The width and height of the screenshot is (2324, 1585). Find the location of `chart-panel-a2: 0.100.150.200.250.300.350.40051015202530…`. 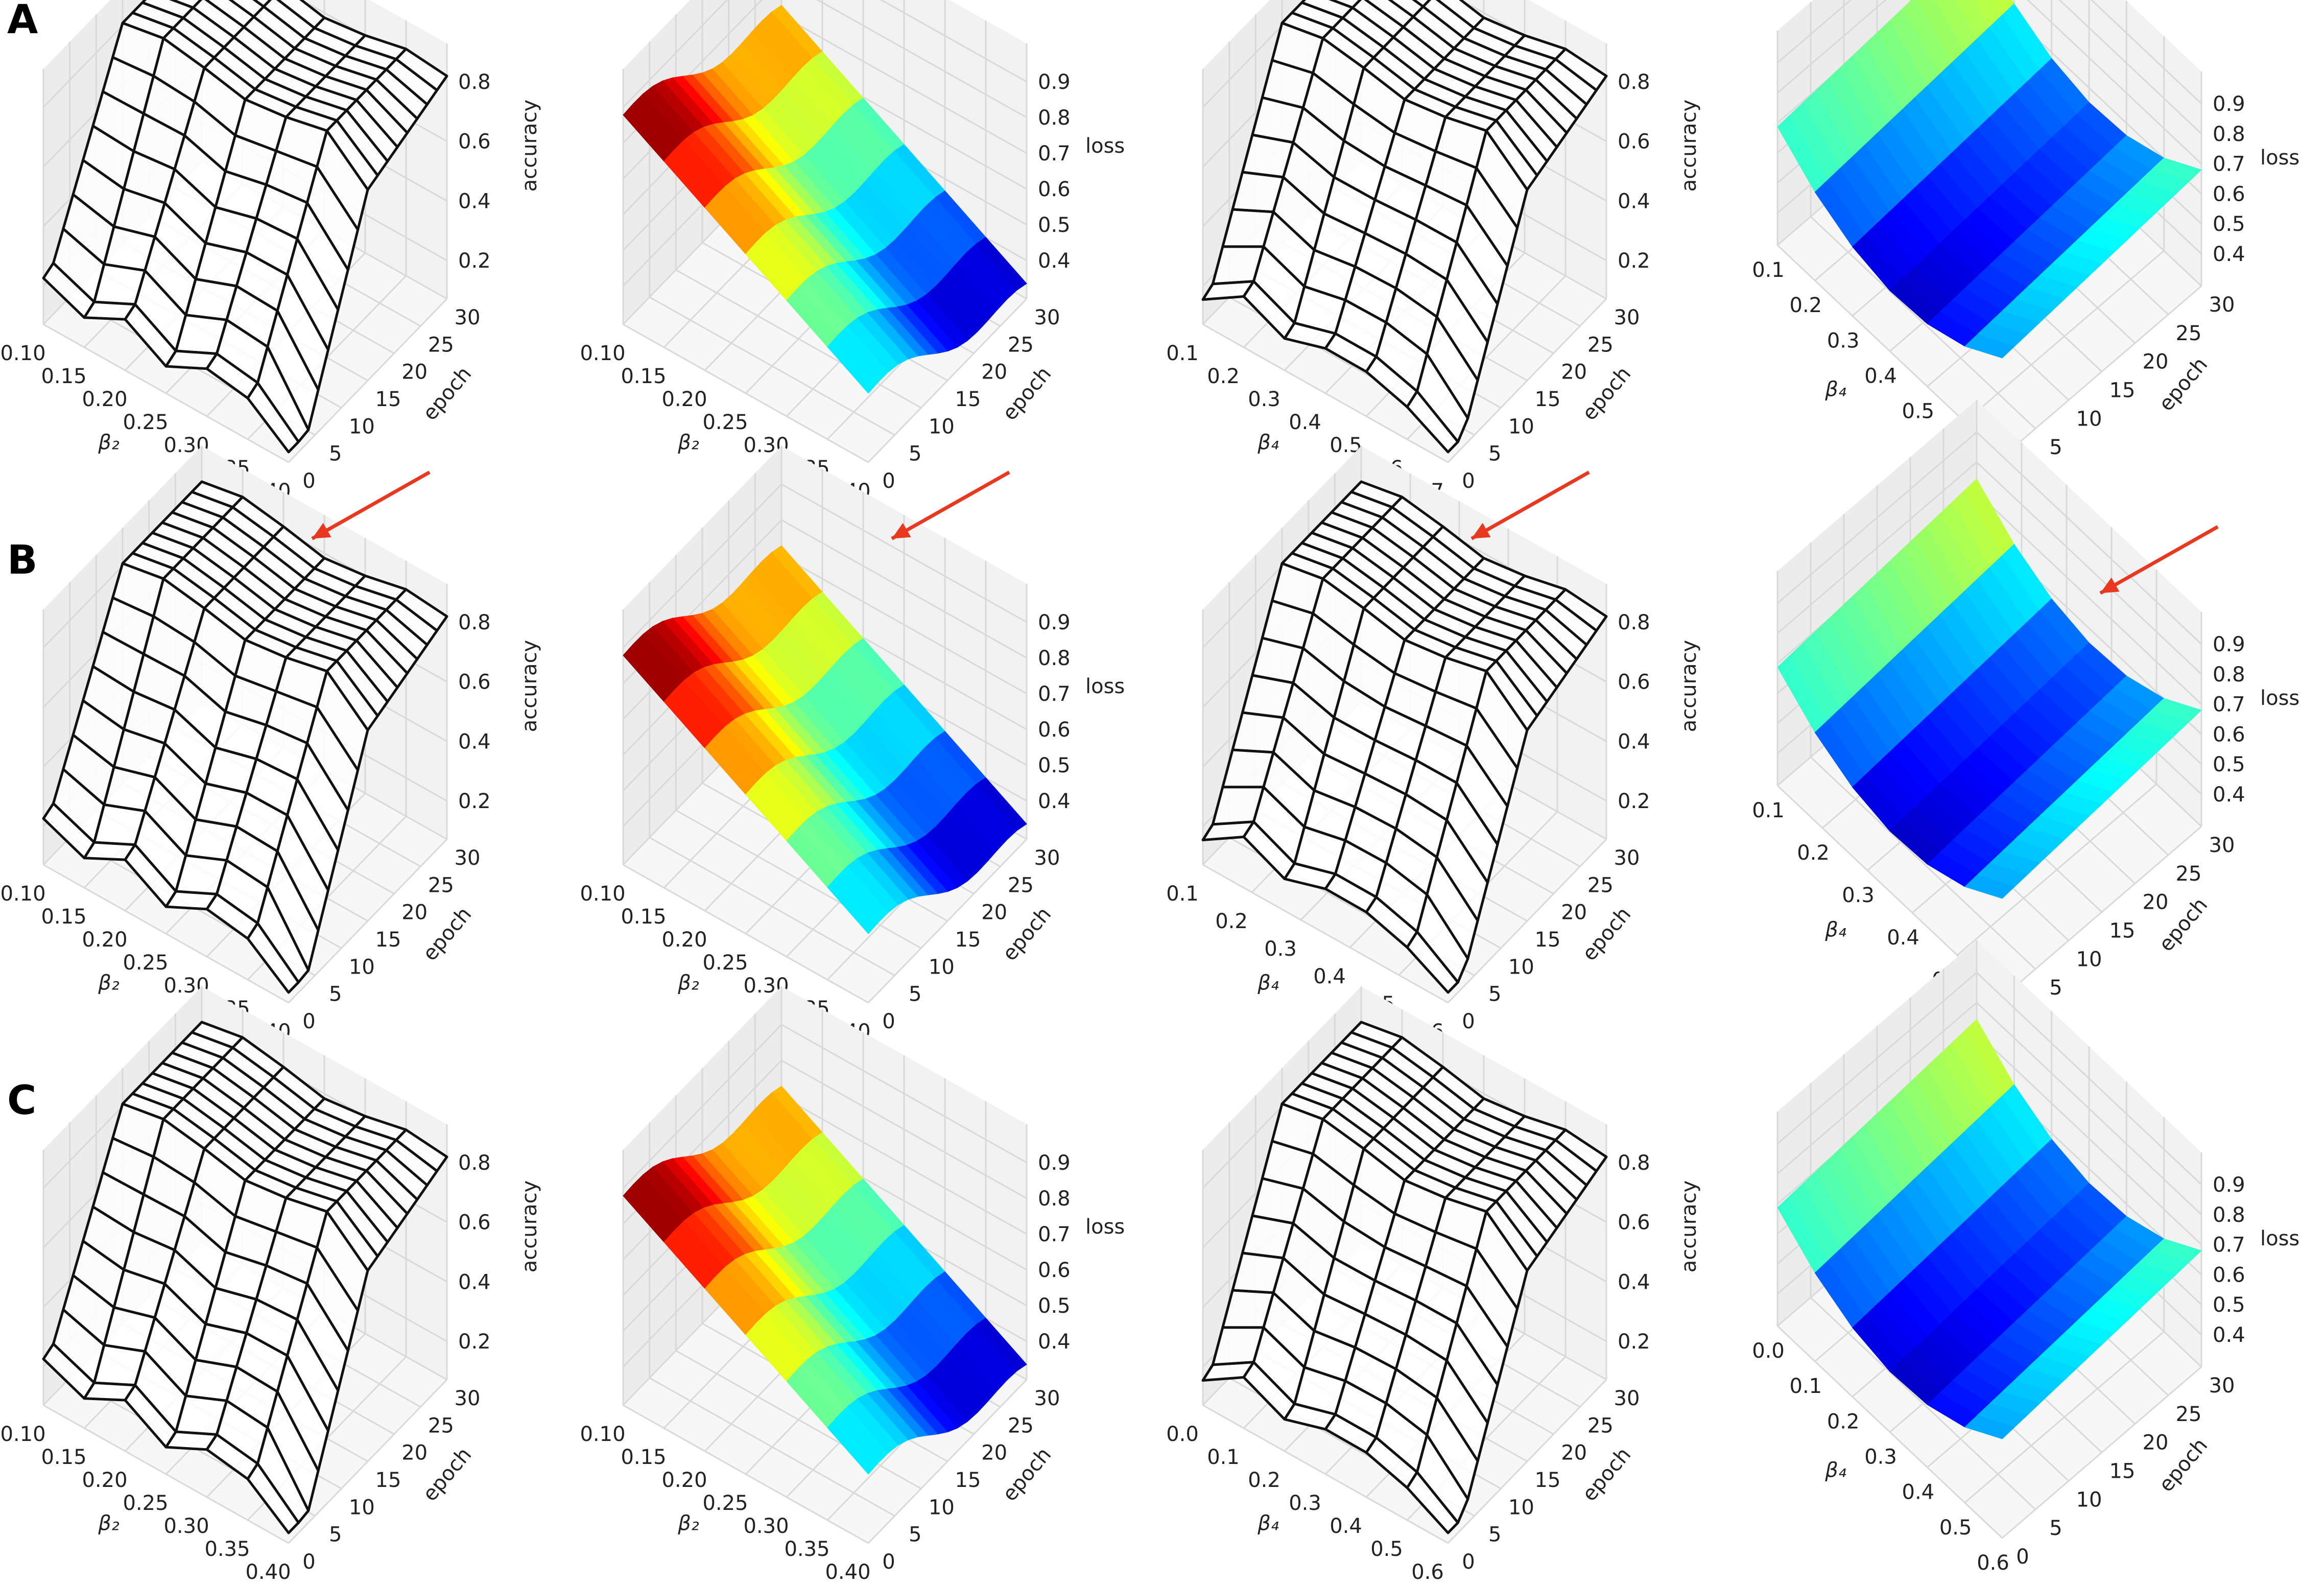

chart-panel-a2: 0.100.150.200.250.300.350.40051015202530… is located at coordinates (852, 251).